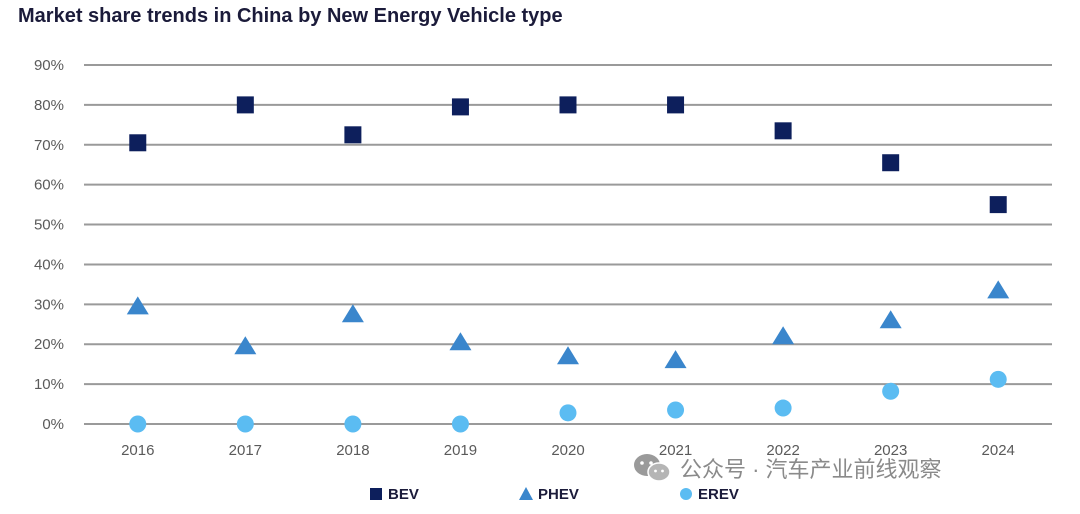 This screenshot has width=1080, height=514. I want to click on x-tick-label: 2024, so click(998, 450).